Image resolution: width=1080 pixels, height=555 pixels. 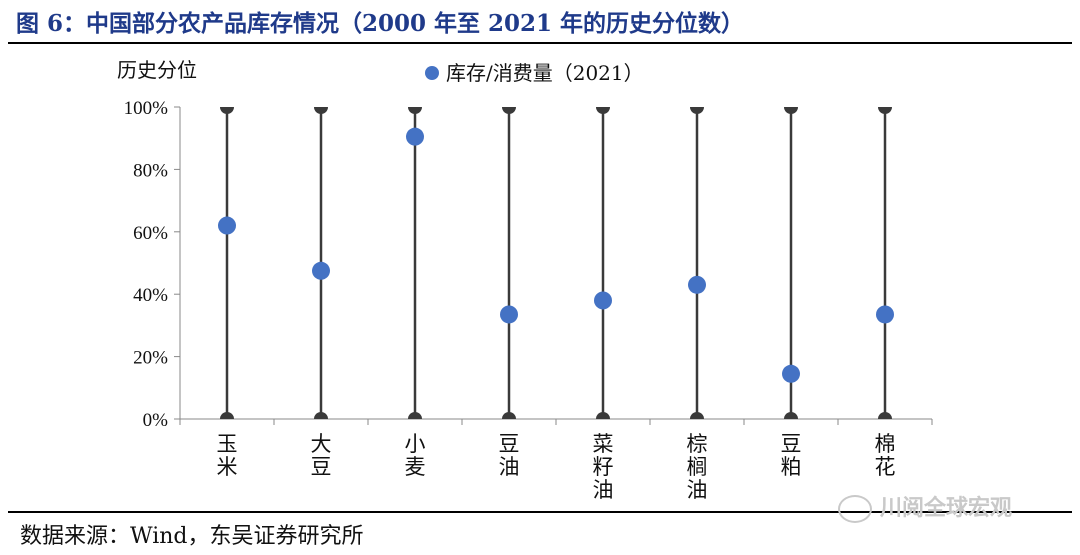 I want to click on x-category-label: 菜籽油, so click(x=603, y=467).